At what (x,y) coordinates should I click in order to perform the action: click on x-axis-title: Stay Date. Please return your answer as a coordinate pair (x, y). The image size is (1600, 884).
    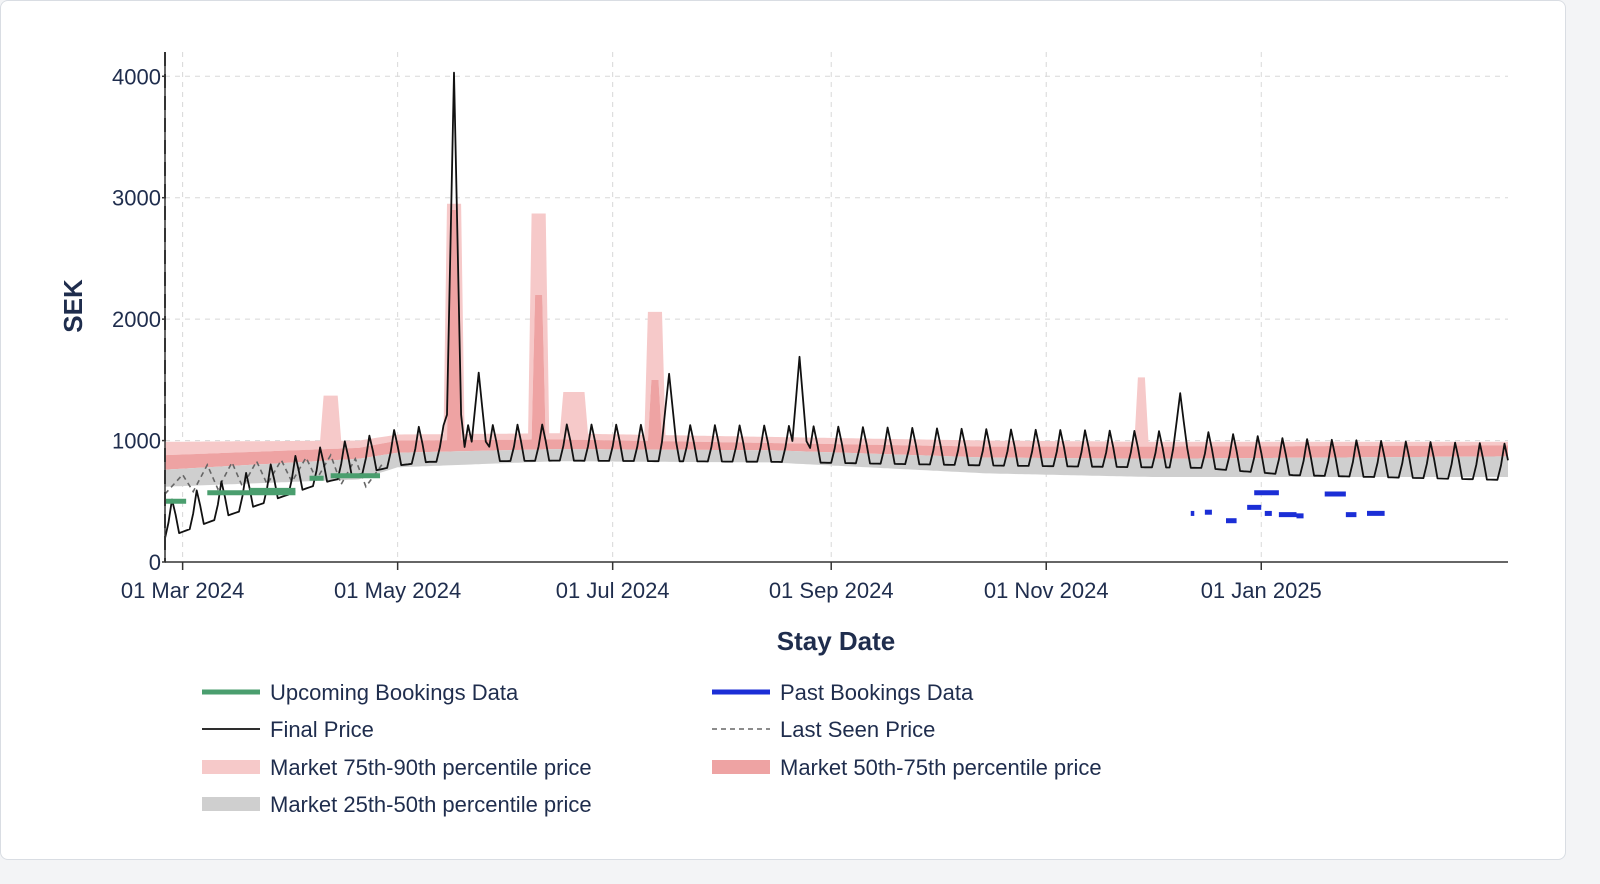
    Looking at the image, I should click on (836, 641).